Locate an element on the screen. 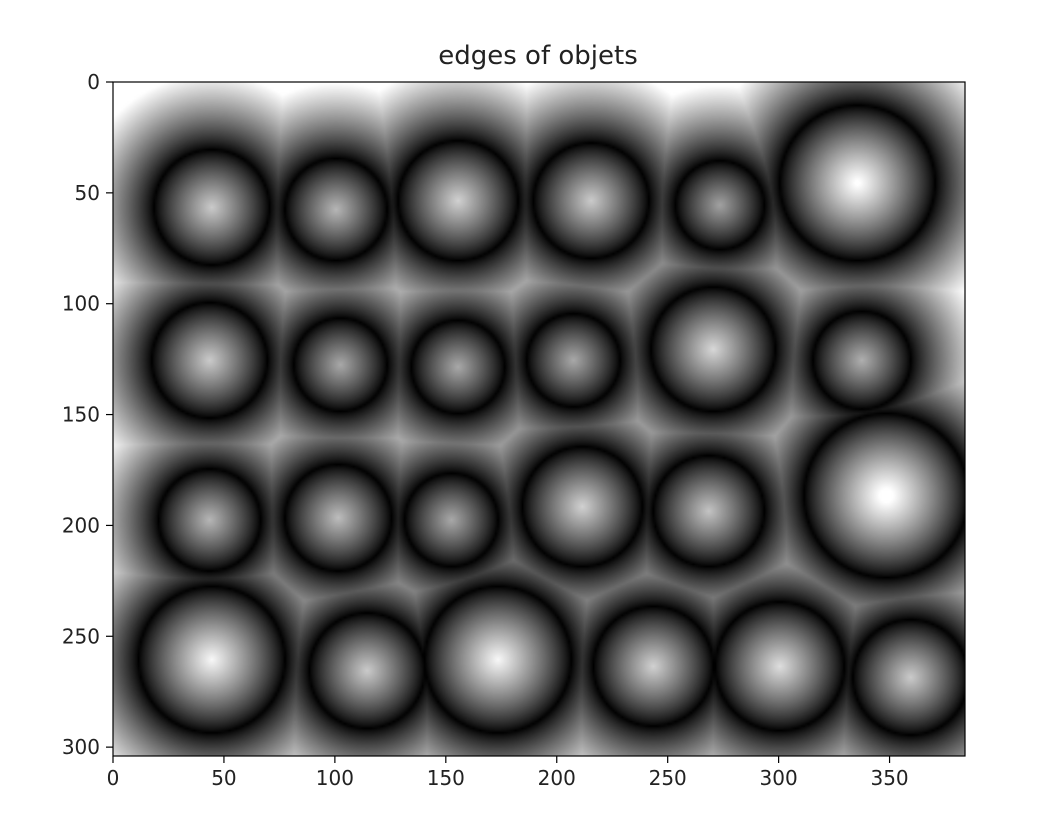  chart-title: edges of objets is located at coordinates (538, 56).